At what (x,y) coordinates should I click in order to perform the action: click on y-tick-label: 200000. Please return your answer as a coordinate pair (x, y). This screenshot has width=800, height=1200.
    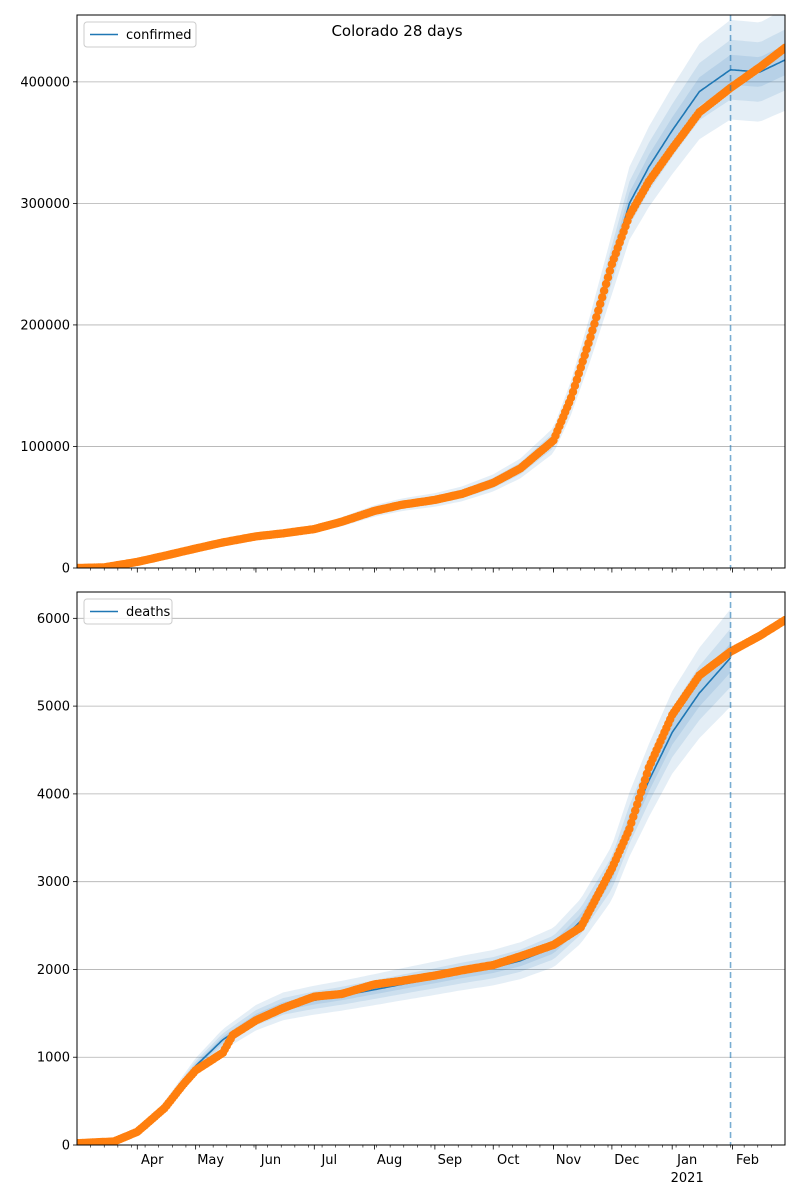
    Looking at the image, I should click on (45, 325).